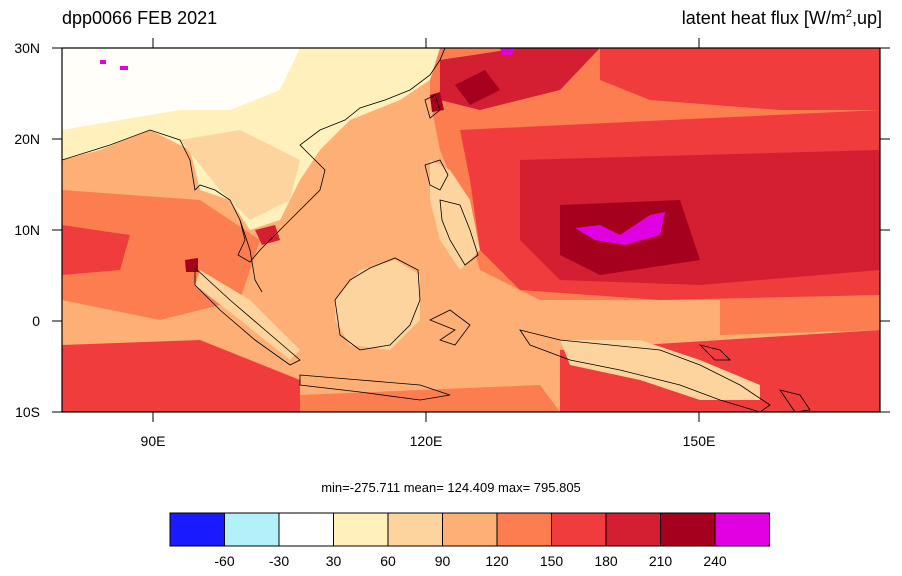 The width and height of the screenshot is (902, 576). What do you see at coordinates (848, 14) in the screenshot?
I see `title-right-sup: 2` at bounding box center [848, 14].